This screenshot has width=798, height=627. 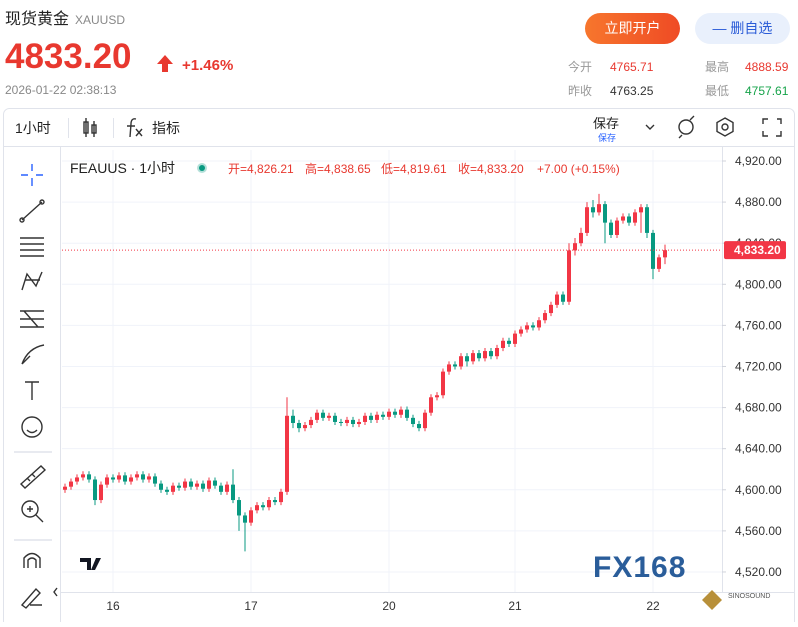 I want to click on stat-label: 今开, so click(x=580, y=66).